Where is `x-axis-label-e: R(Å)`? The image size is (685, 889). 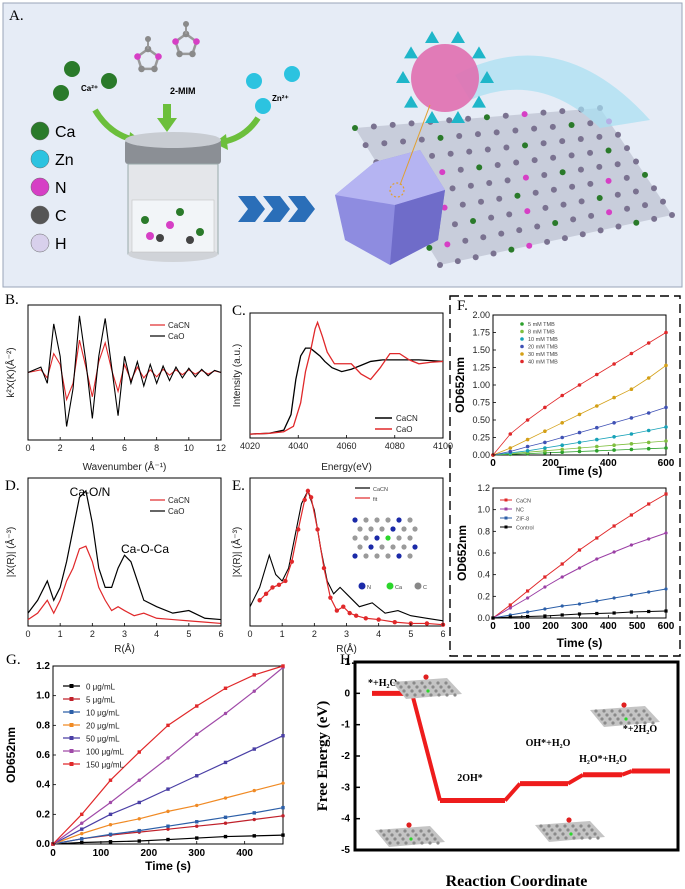
x-axis-label-e: R(Å) is located at coordinates (346, 648).